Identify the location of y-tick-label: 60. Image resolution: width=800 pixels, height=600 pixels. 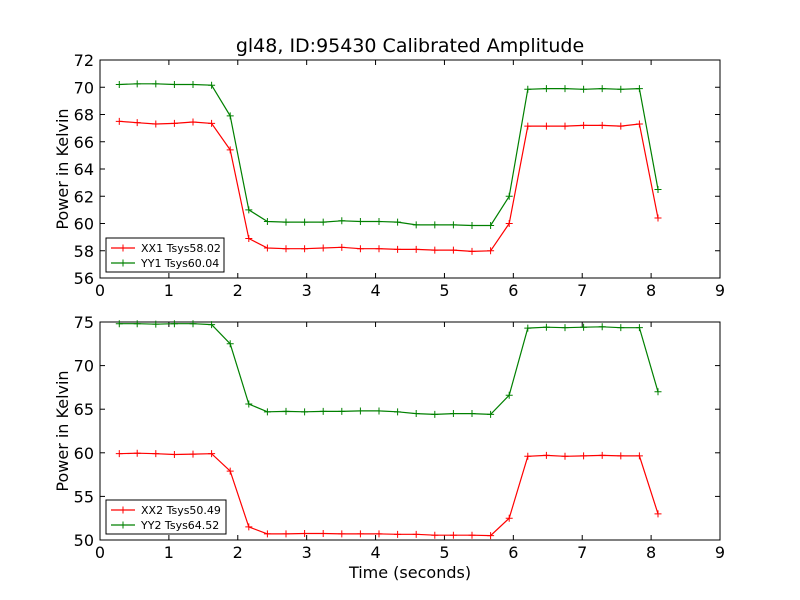
(84, 224).